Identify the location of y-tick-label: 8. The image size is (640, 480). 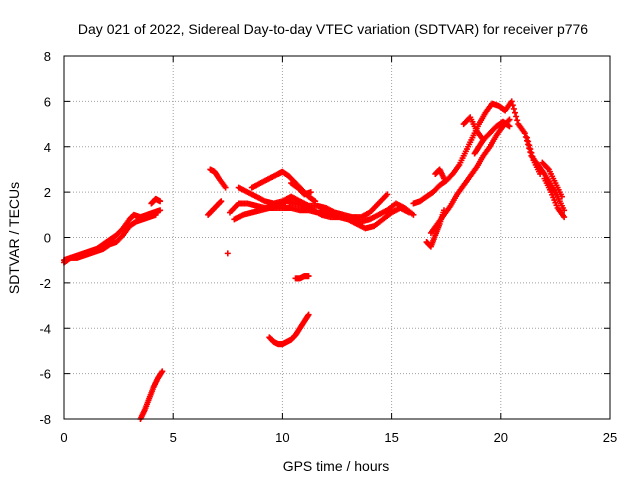
(47, 56).